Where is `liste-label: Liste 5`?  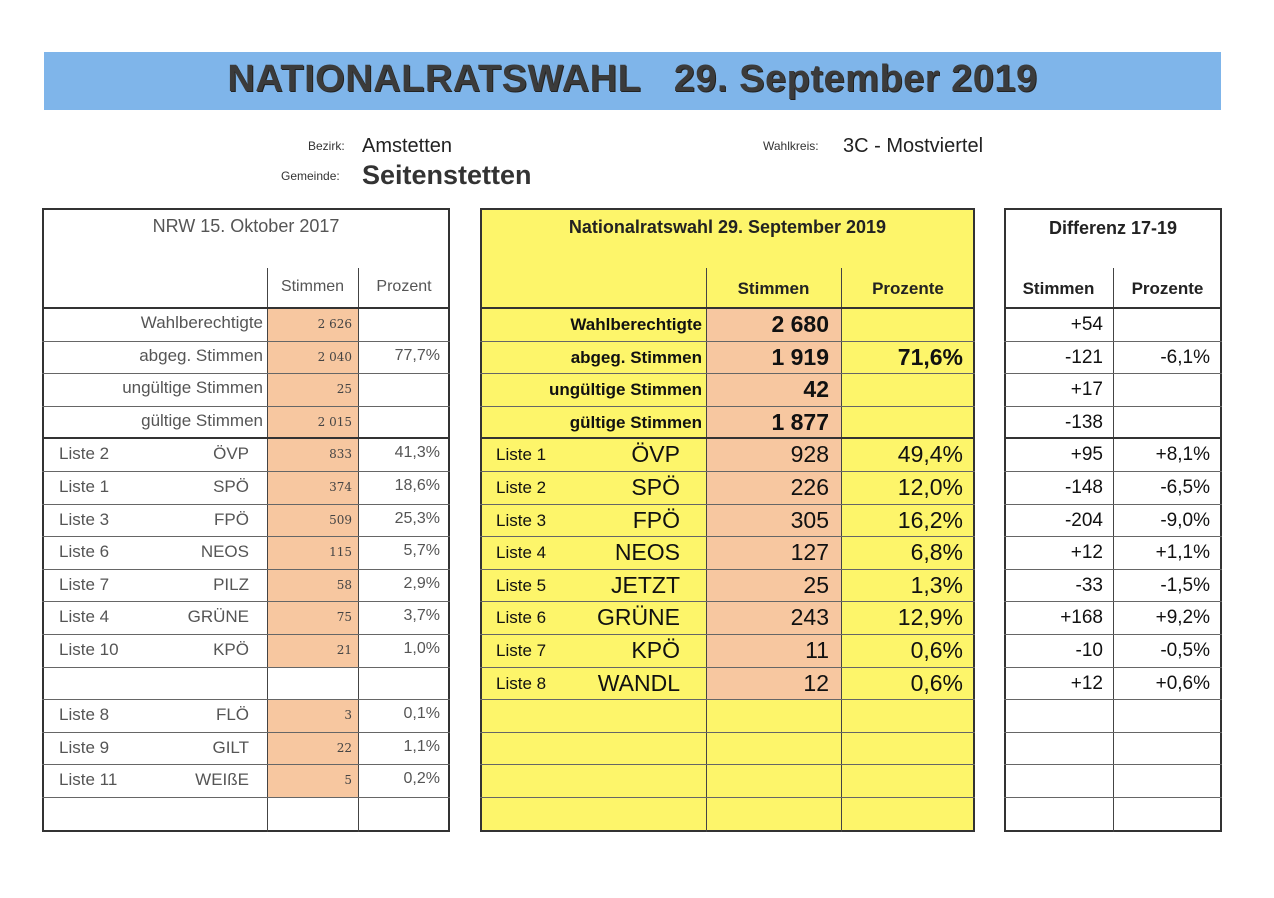
liste-label: Liste 5 is located at coordinates (521, 585).